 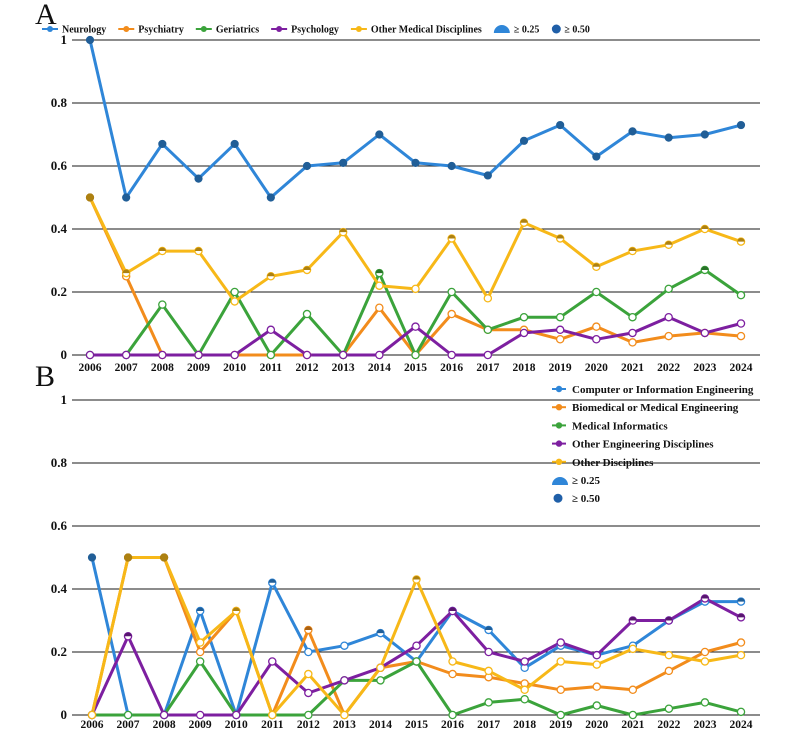 I want to click on legend-marker-ge-050: ≥ 0.50, so click(x=577, y=499).